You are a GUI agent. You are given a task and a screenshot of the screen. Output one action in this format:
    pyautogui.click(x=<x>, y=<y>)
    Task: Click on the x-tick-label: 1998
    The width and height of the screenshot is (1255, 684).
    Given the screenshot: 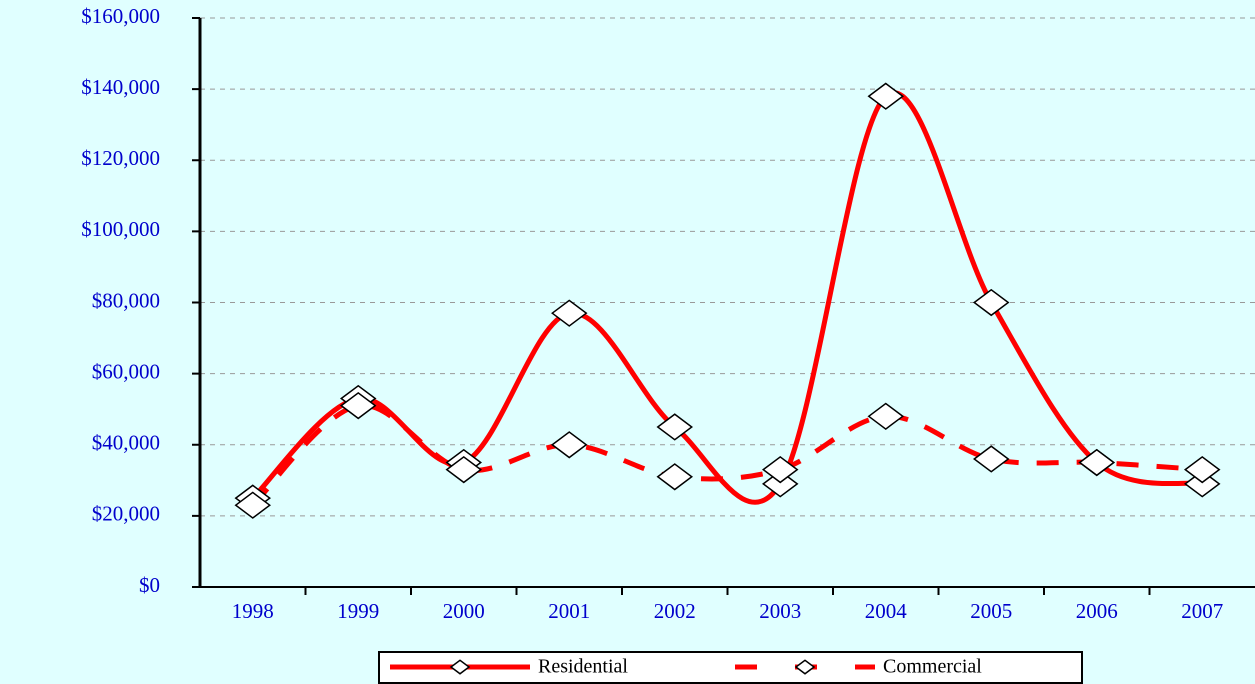 What is the action you would take?
    pyautogui.click(x=253, y=611)
    